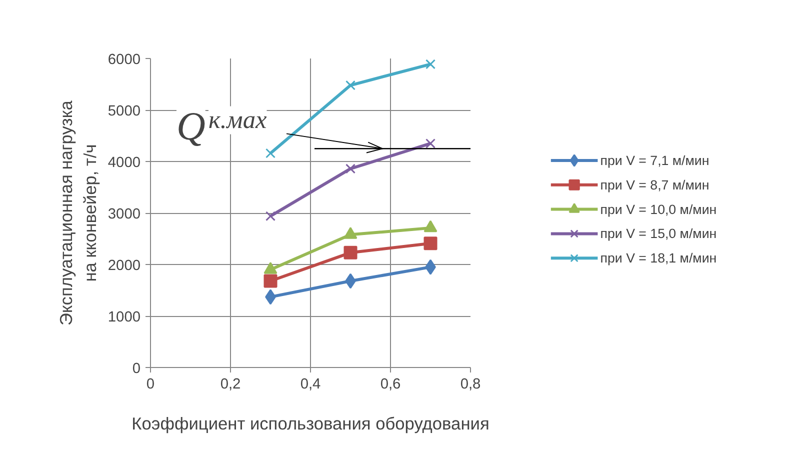 This screenshot has width=800, height=457. I want to click on legend-label: при V = 18,1 м/мин, so click(658, 258).